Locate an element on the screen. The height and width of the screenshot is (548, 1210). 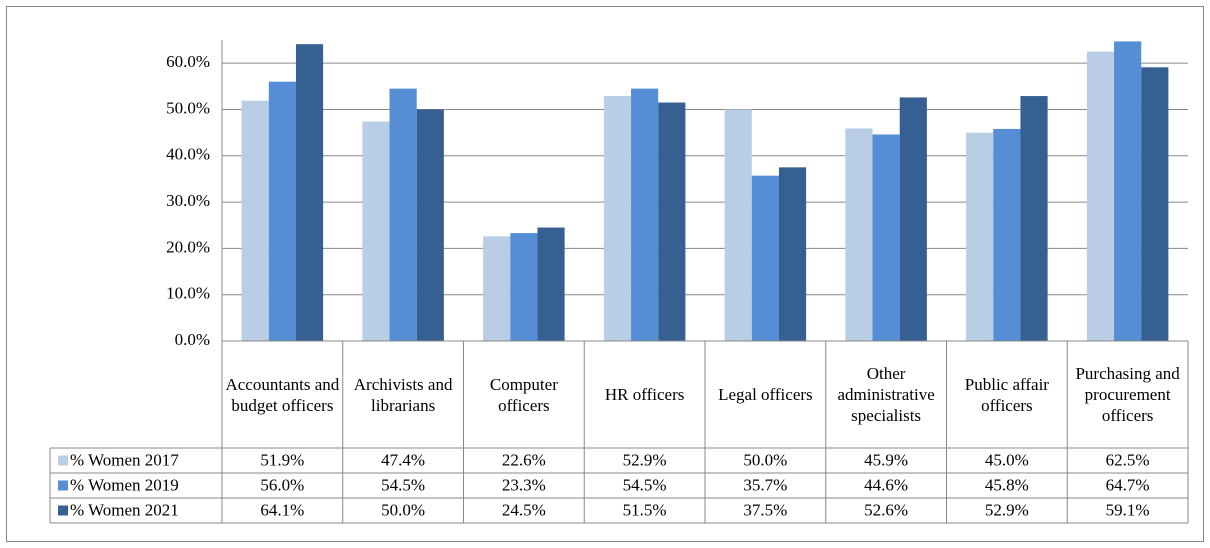
table-value: 45.8% is located at coordinates (1007, 484).